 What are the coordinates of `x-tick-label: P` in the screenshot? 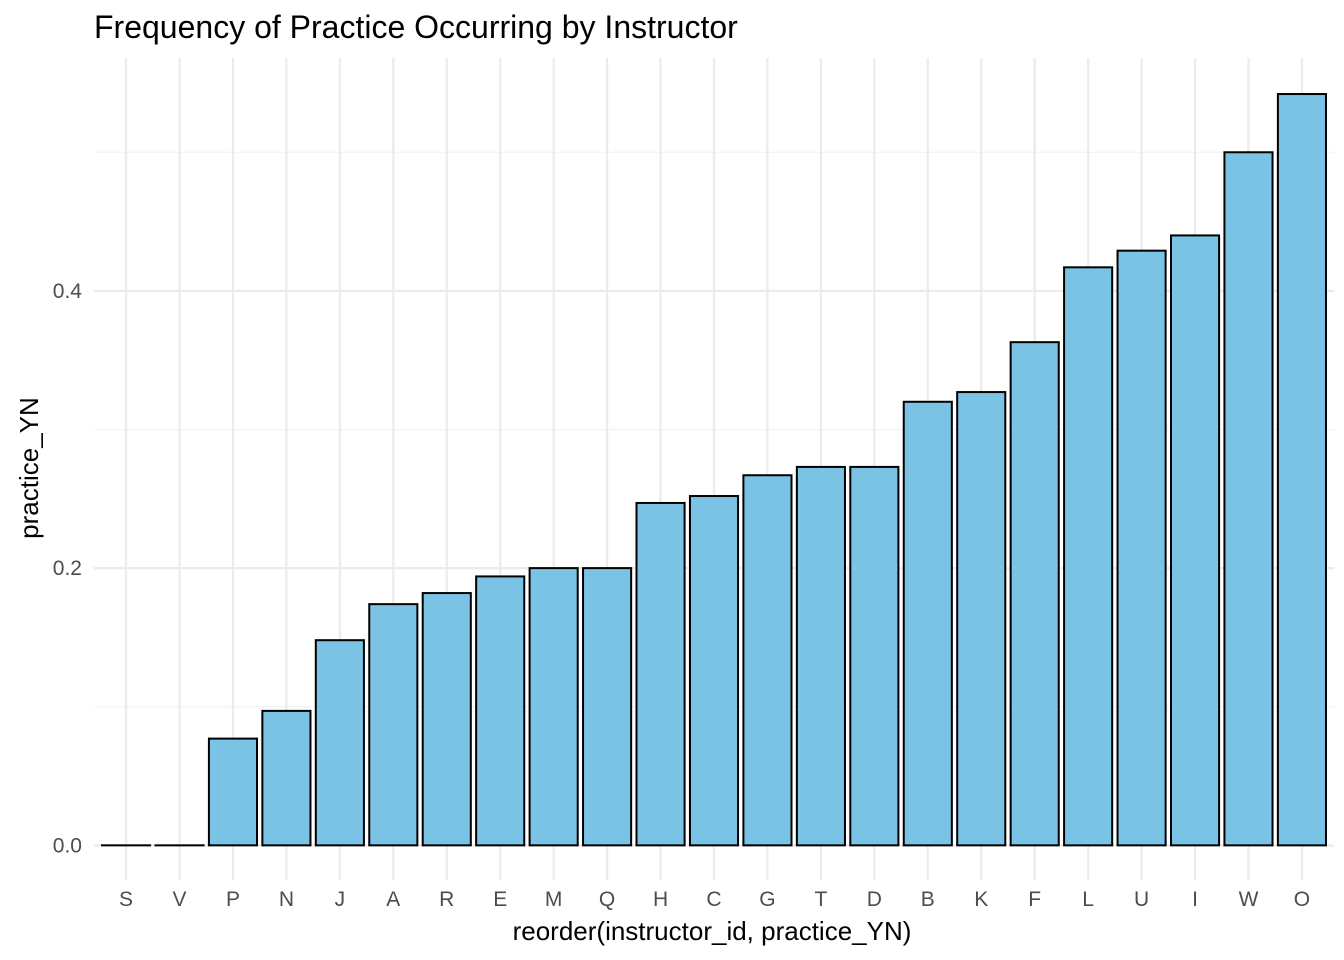 It's located at (233, 899).